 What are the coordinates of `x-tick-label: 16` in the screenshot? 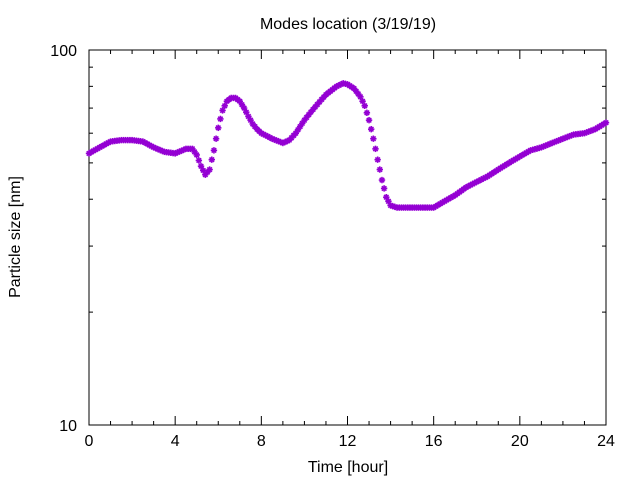 It's located at (434, 441).